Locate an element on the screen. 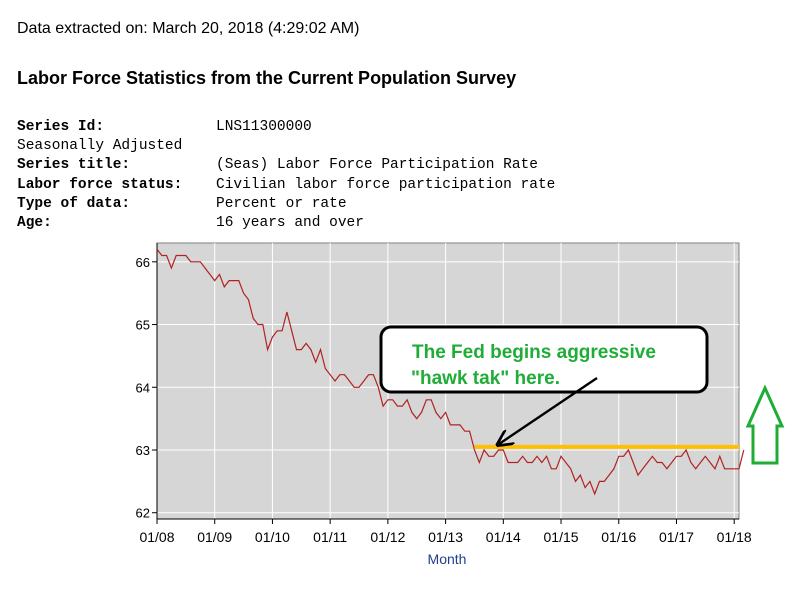 Image resolution: width=800 pixels, height=591 pixels. series-id-value: LNS11300000 is located at coordinates (264, 127).